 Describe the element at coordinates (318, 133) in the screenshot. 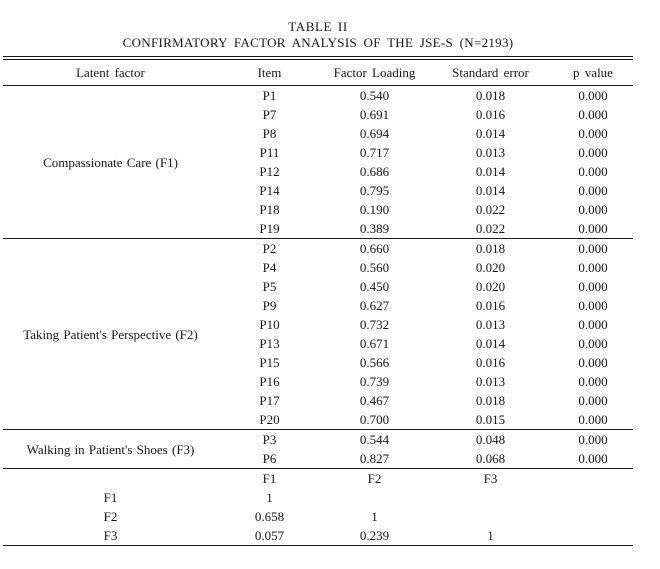

I see `table-row: P8 0.694 0.014 0.000` at that location.